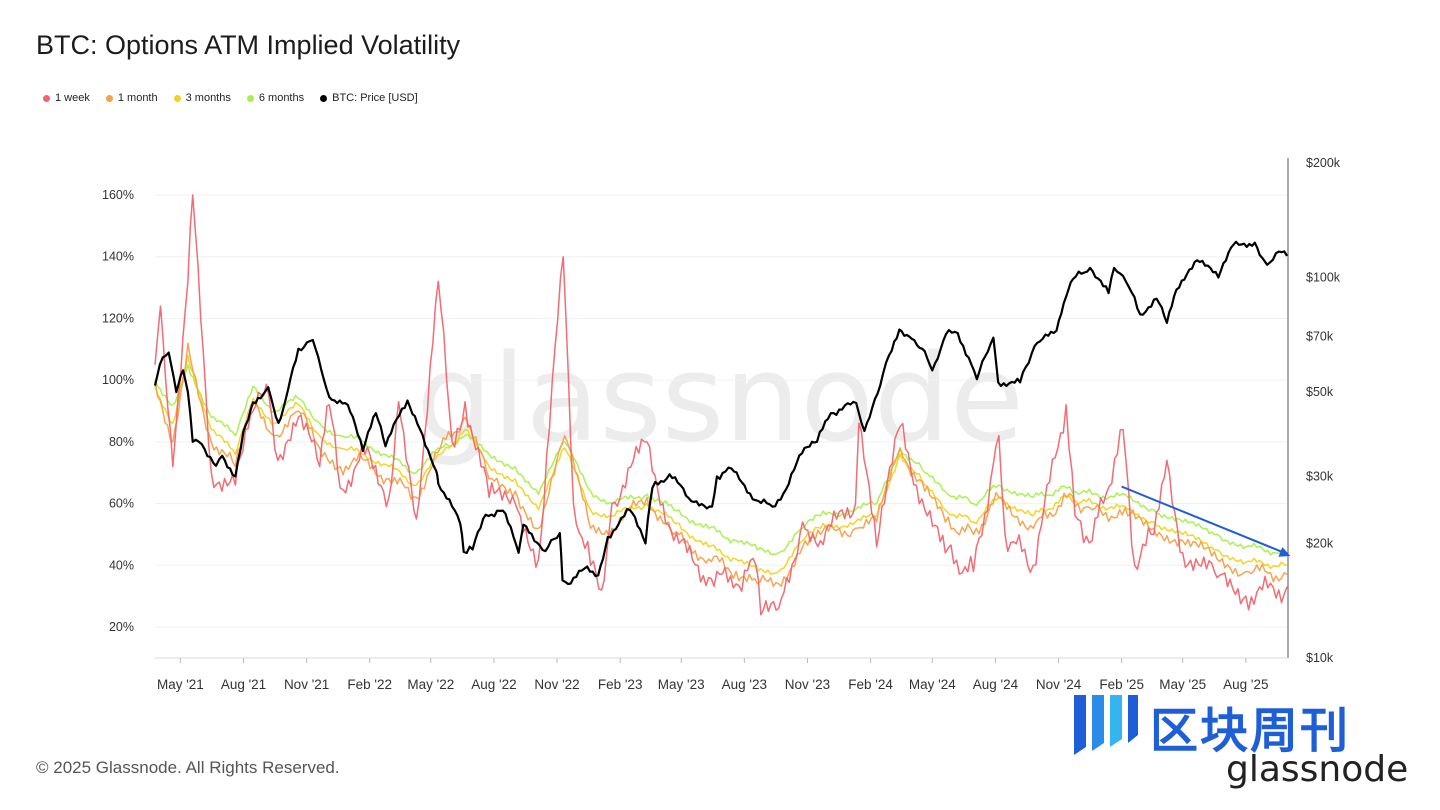 This screenshot has width=1440, height=810. What do you see at coordinates (932, 684) in the screenshot?
I see `x-tick-label: May '24` at bounding box center [932, 684].